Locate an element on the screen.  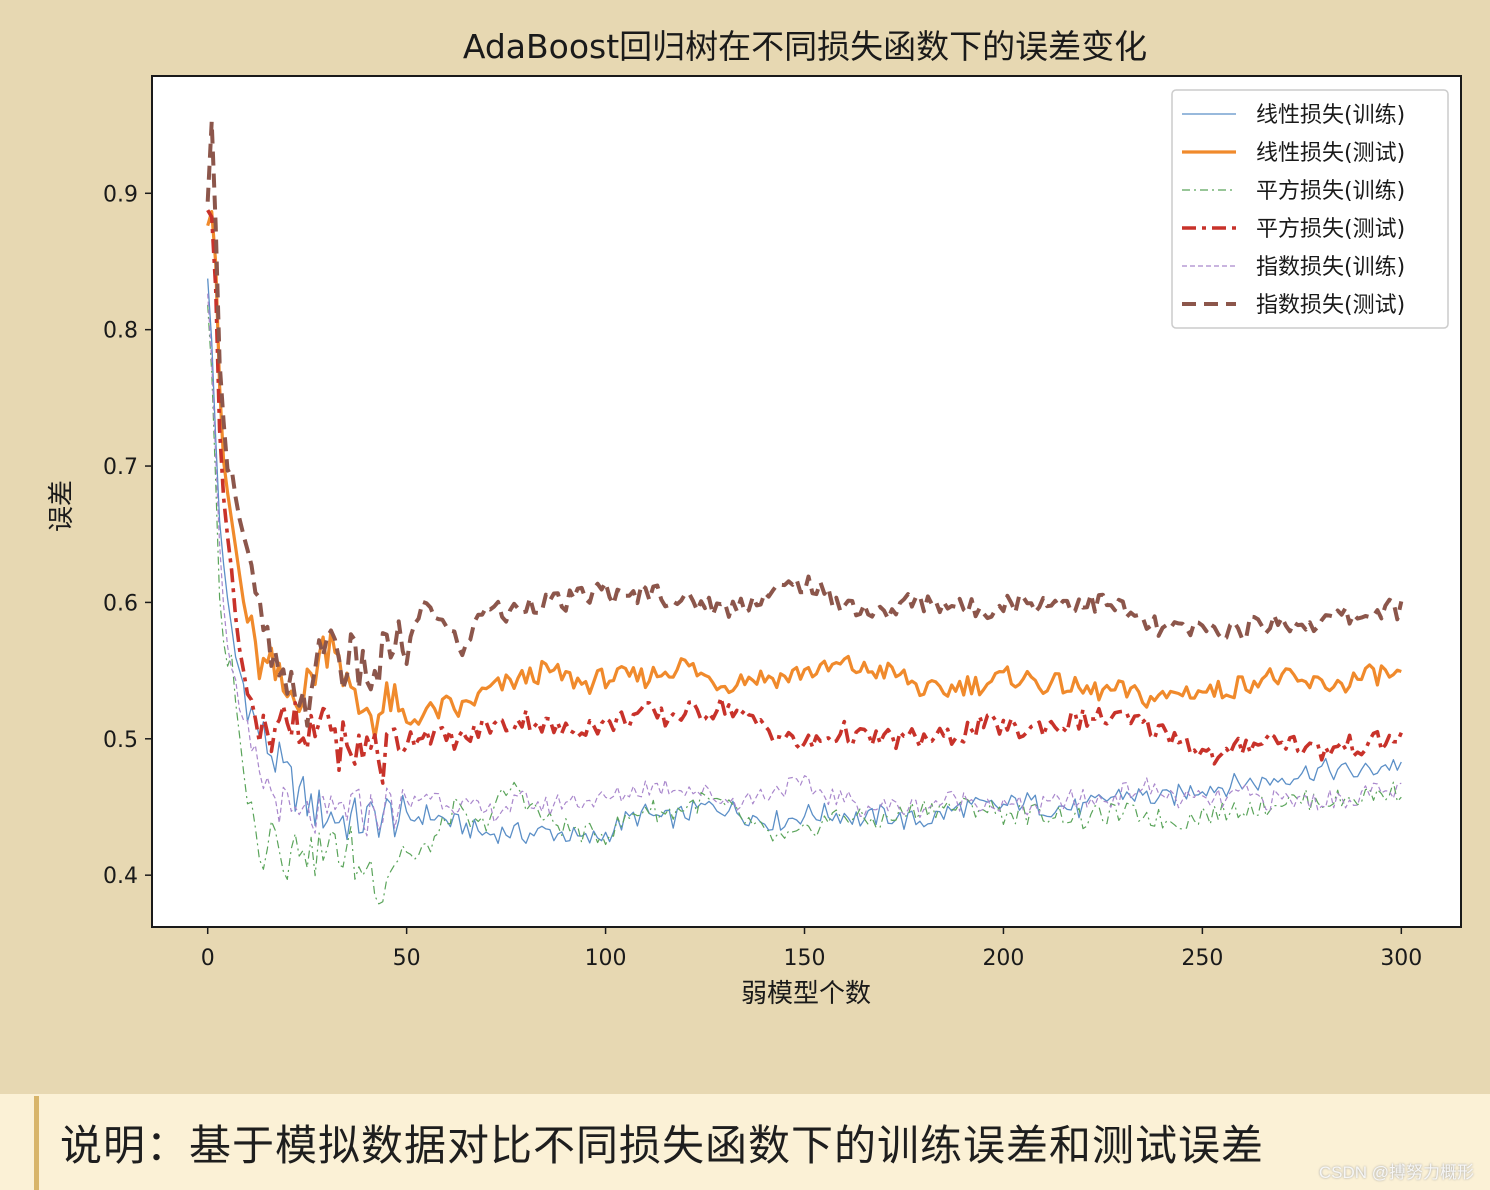
chart-title: AdaBoost回归树在不同损失函数下的误差变化 is located at coordinates (805, 46).